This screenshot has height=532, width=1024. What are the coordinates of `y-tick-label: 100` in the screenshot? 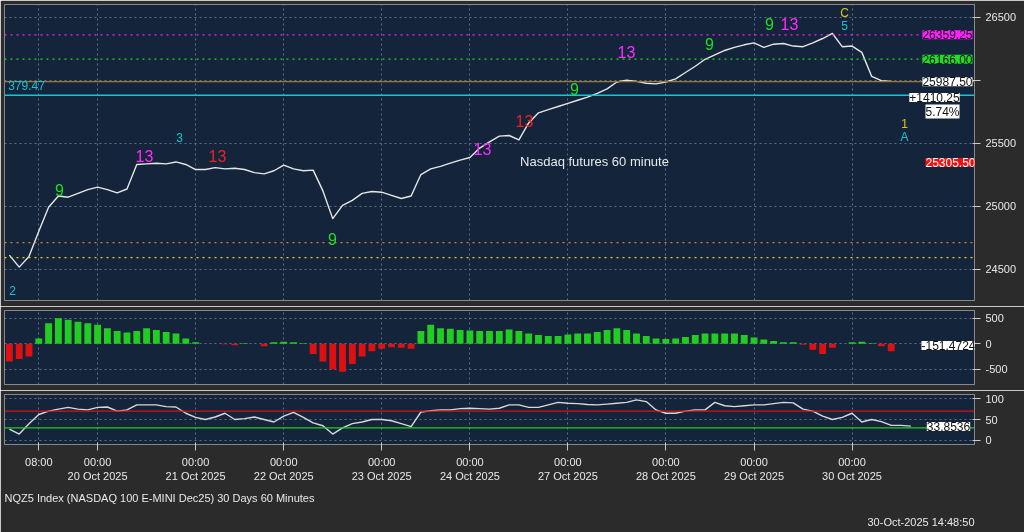 It's located at (994, 398).